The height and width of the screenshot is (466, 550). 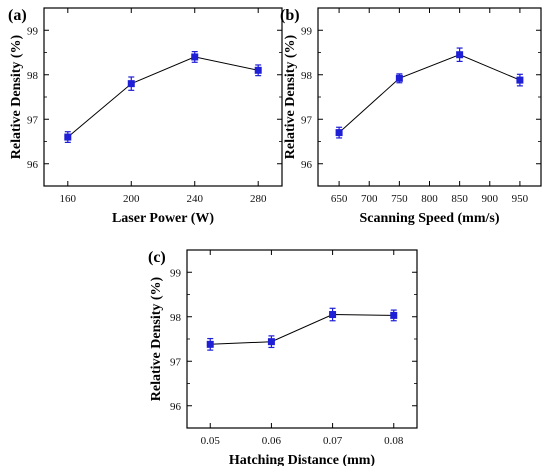 What do you see at coordinates (17, 15) in the screenshot?
I see `panel-label: (a)` at bounding box center [17, 15].